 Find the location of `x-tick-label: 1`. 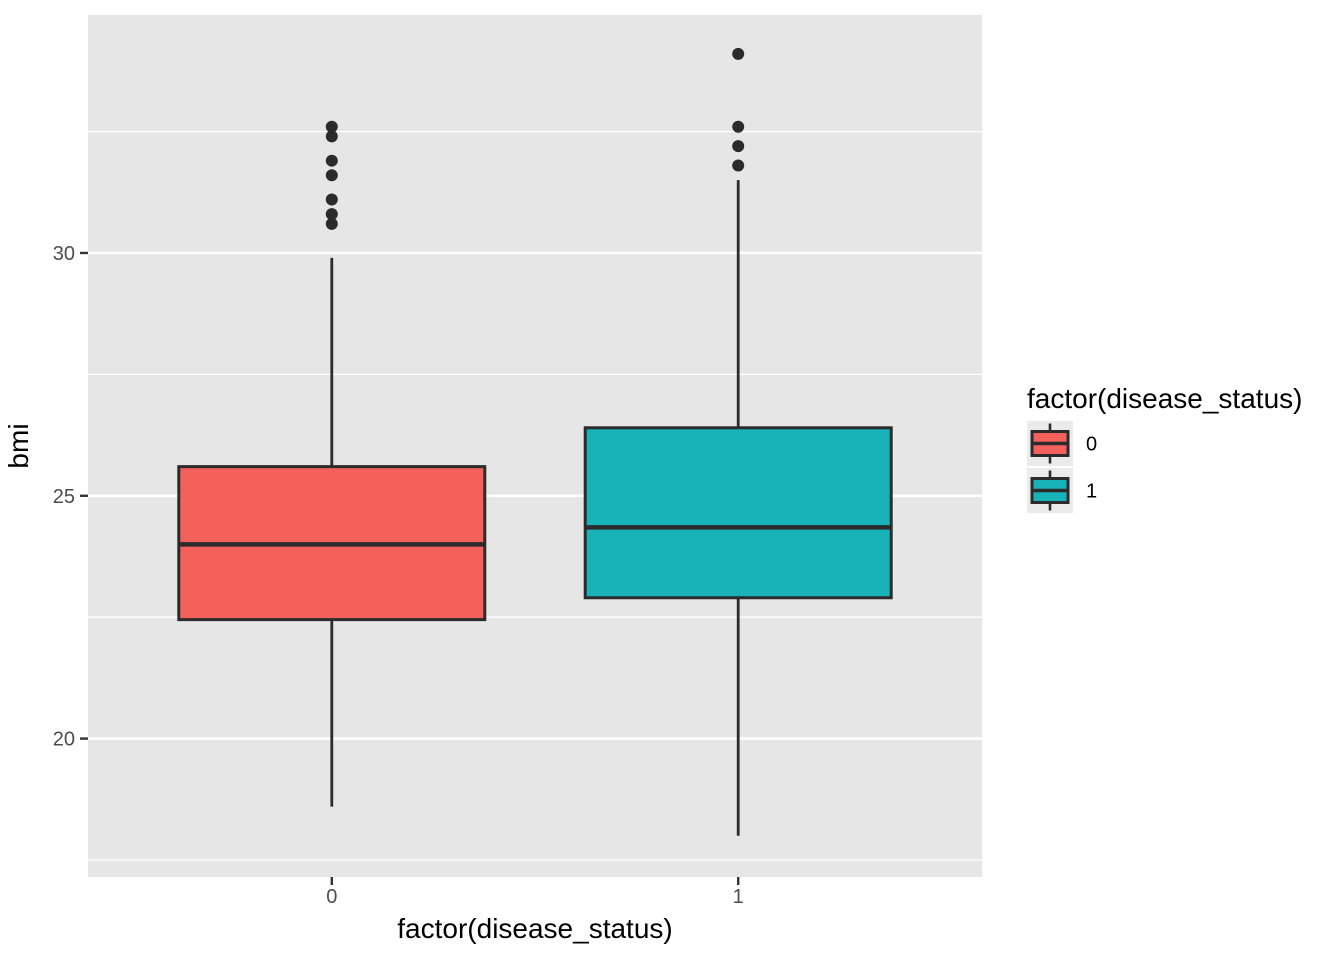

x-tick-label: 1 is located at coordinates (738, 897).